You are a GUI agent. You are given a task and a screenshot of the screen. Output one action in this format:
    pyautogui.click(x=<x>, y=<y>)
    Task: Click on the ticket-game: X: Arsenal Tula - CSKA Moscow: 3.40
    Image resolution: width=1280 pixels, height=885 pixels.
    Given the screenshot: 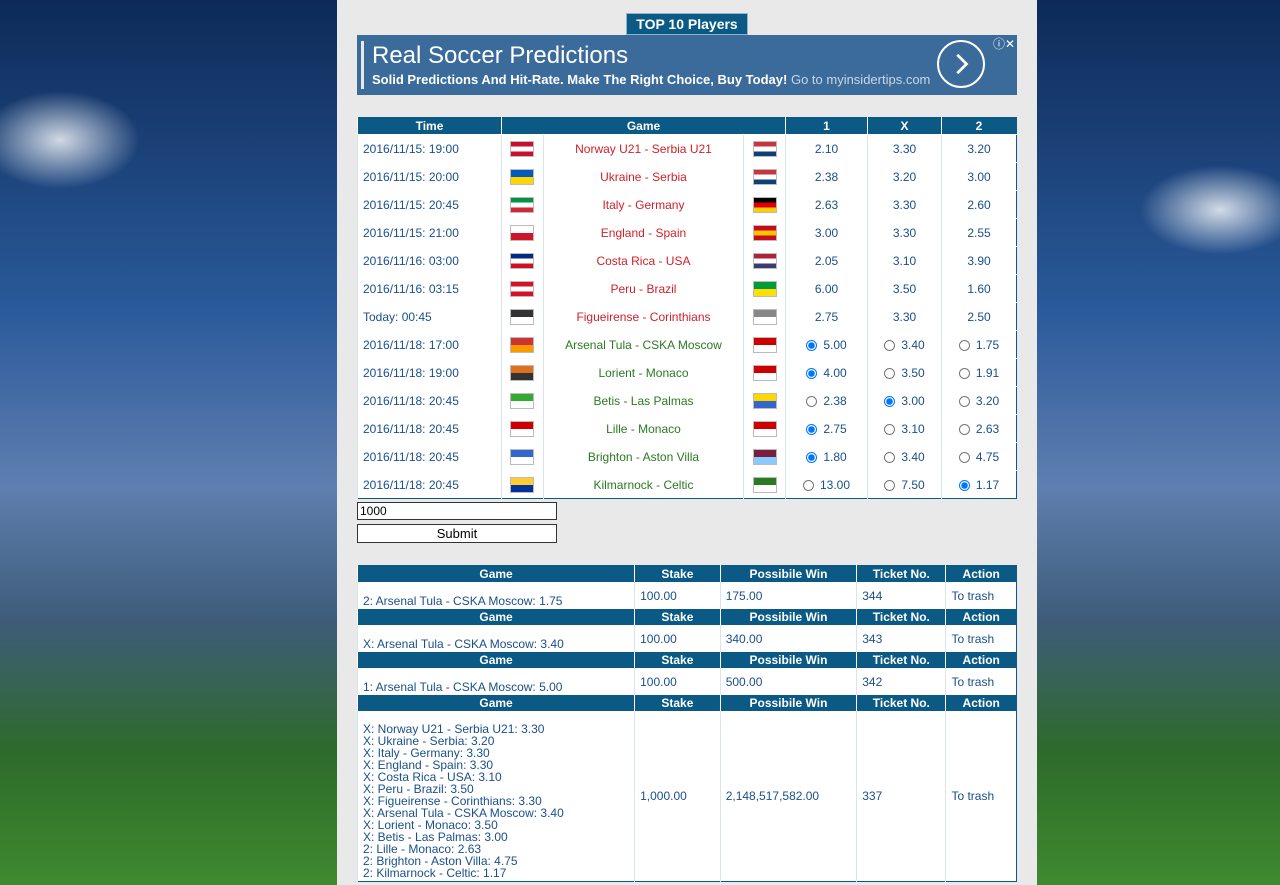 What is the action you would take?
    pyautogui.click(x=463, y=644)
    